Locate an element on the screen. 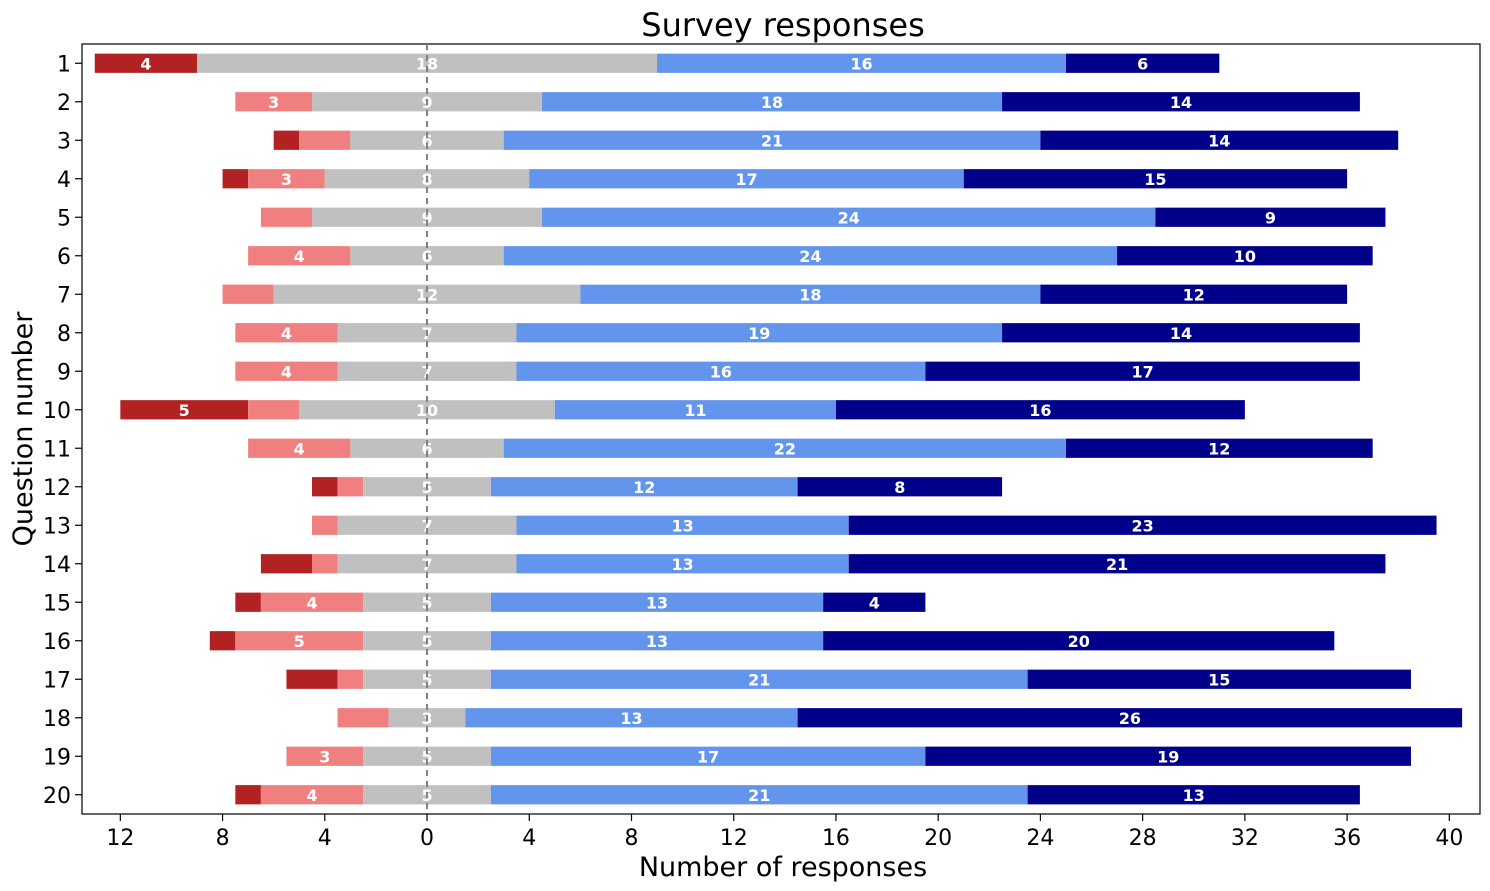 The height and width of the screenshot is (891, 1490). y-tick-label: 19 is located at coordinates (57, 757).